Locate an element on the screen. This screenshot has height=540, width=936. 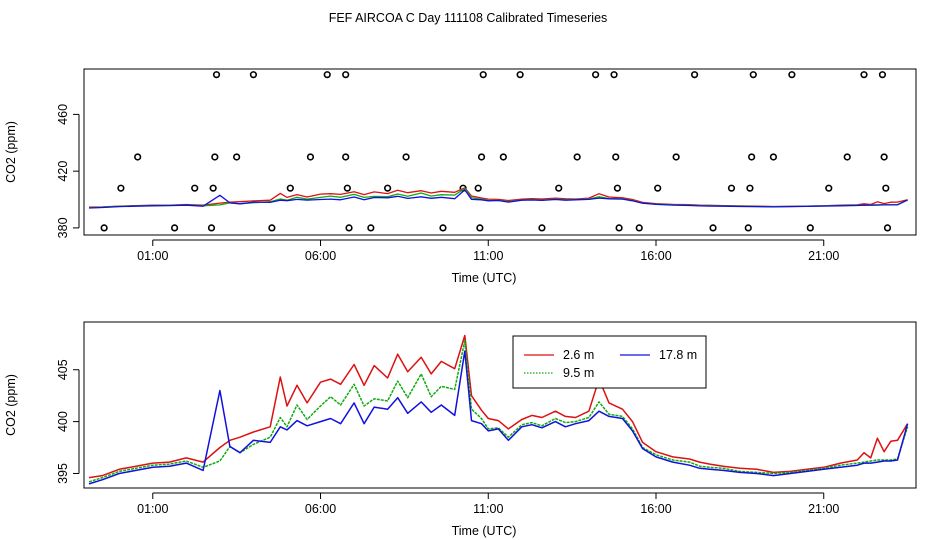
legend-box is located at coordinates (609, 362).